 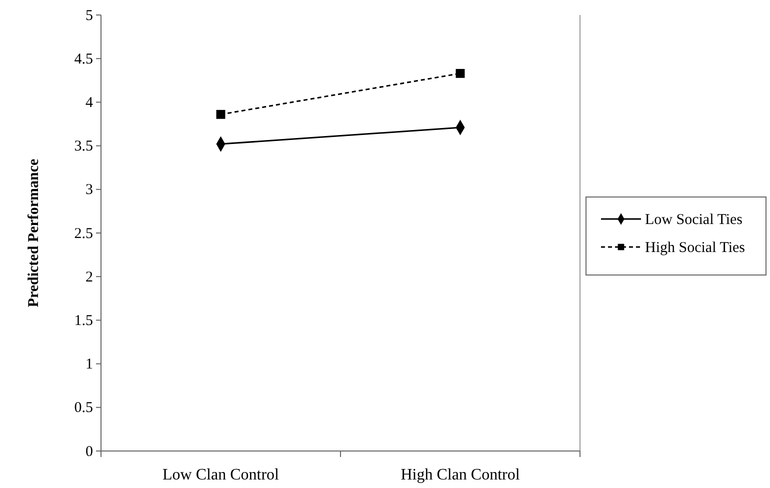 What do you see at coordinates (83, 146) in the screenshot?
I see `y-tick-label: 3.5` at bounding box center [83, 146].